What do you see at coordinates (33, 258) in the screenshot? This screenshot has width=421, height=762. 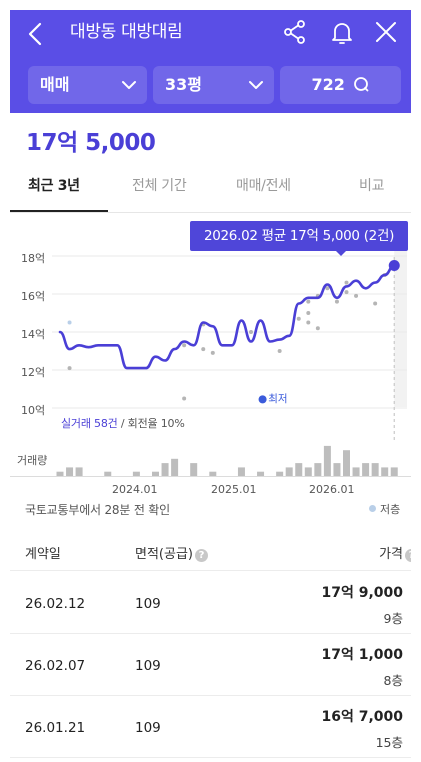 I see `y-tick-label: 18억` at bounding box center [33, 258].